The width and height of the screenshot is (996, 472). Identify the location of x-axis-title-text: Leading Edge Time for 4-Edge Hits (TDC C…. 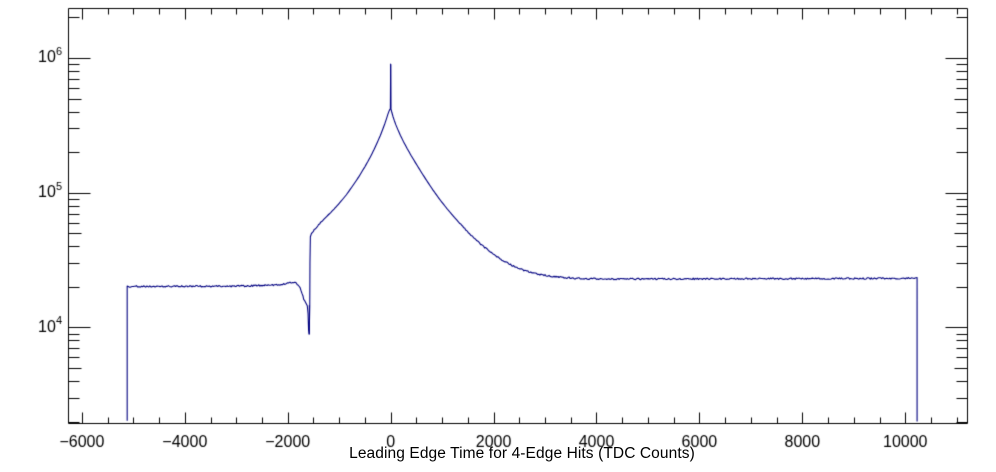
(522, 453).